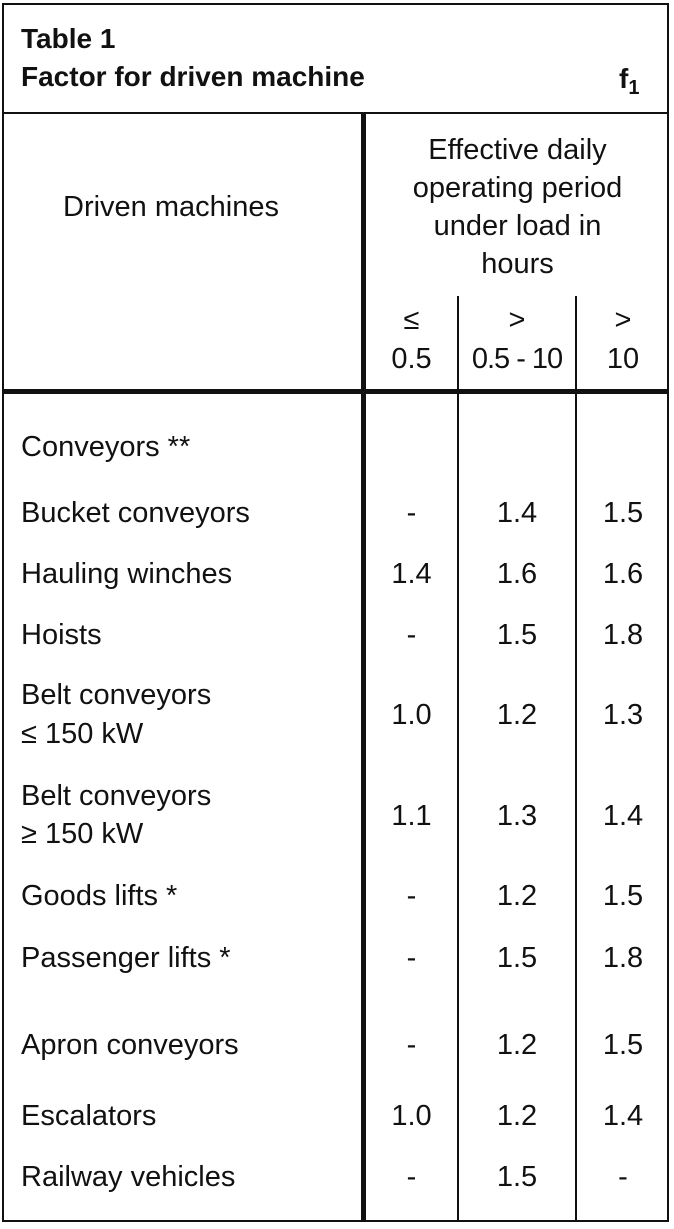 The height and width of the screenshot is (1229, 674). What do you see at coordinates (624, 78) in the screenshot?
I see `factor-letter: f` at bounding box center [624, 78].